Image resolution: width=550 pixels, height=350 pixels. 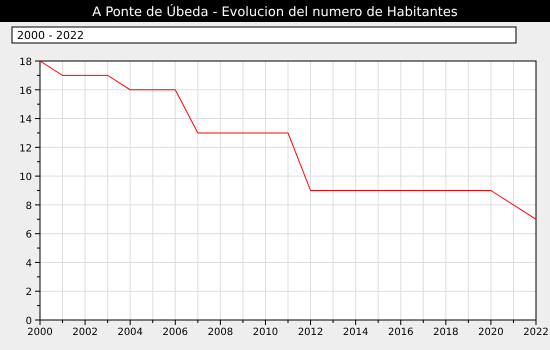 I want to click on x-tick-label: 2000, so click(x=40, y=332).